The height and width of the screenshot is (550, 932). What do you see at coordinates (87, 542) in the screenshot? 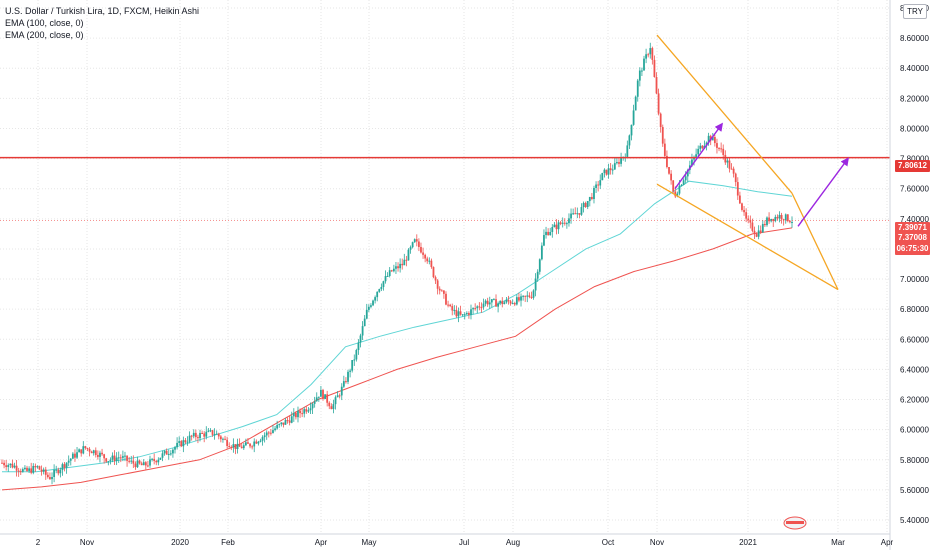
I see `time-tick-label: Nov` at bounding box center [87, 542].